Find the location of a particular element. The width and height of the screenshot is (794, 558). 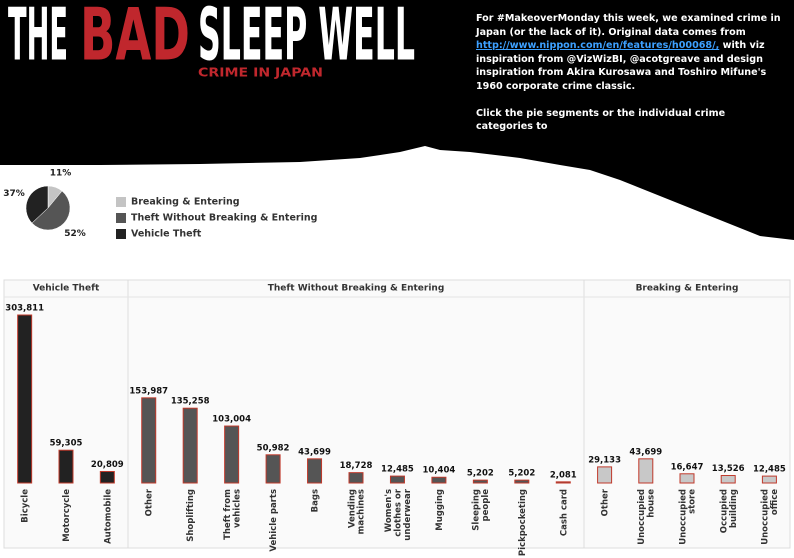

title-part: THE is located at coordinates (38, 38).